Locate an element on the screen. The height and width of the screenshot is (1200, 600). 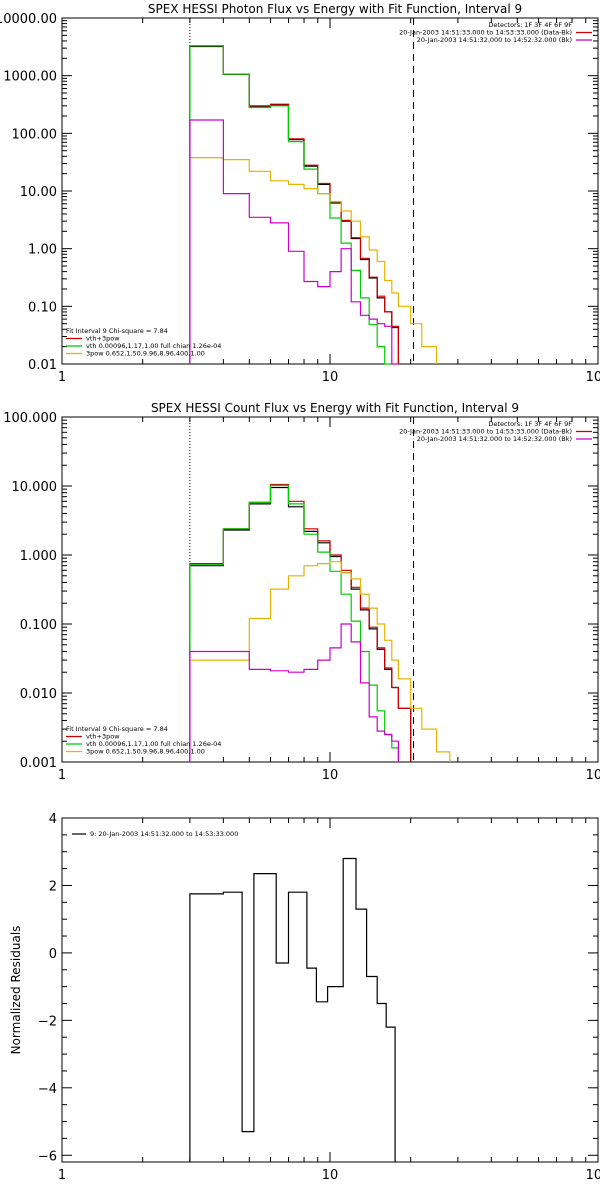
y-tick-label: 2 is located at coordinates (53, 886).